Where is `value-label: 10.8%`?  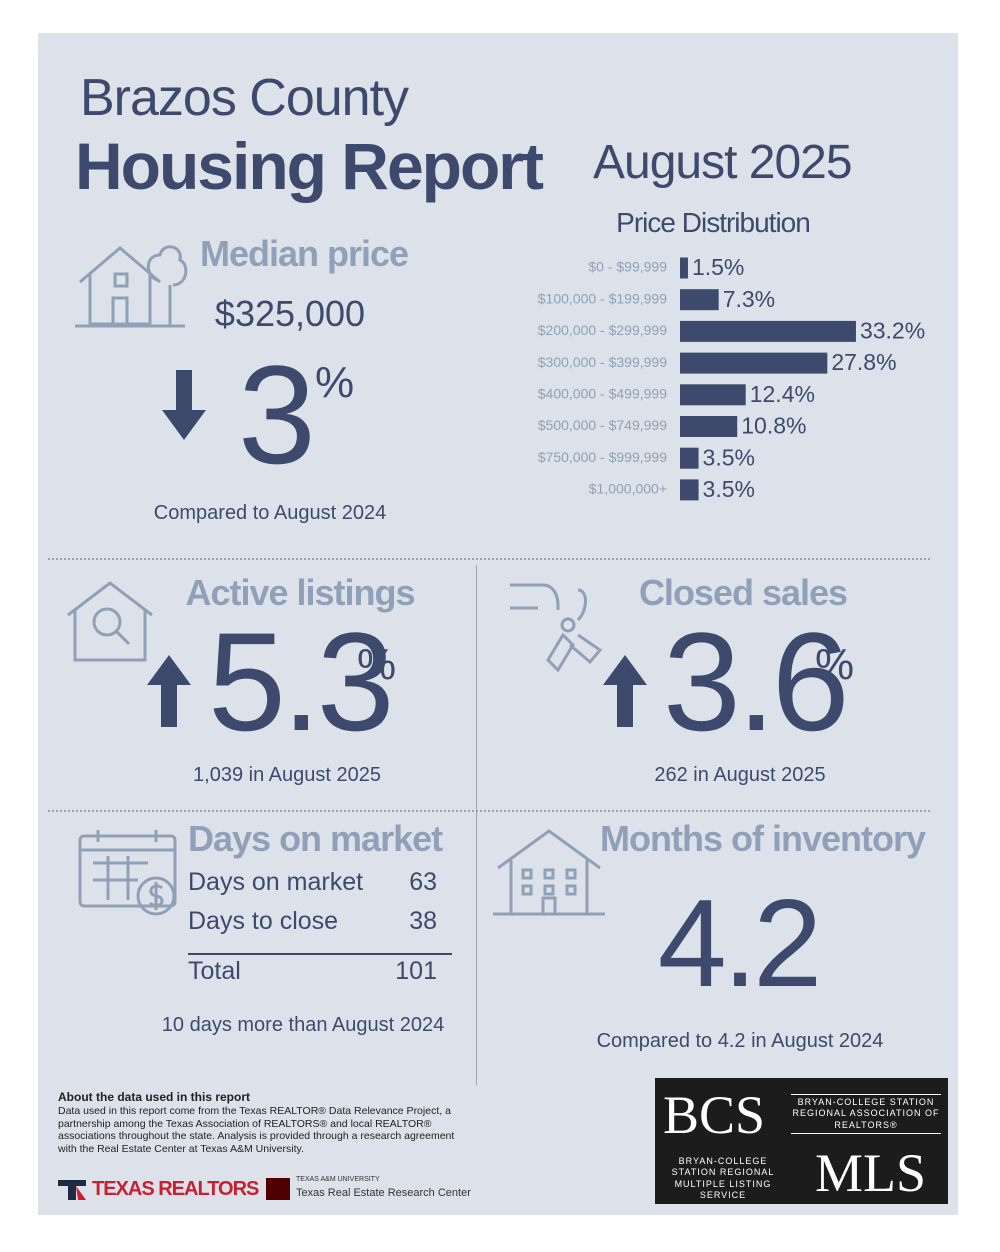 value-label: 10.8% is located at coordinates (773, 426).